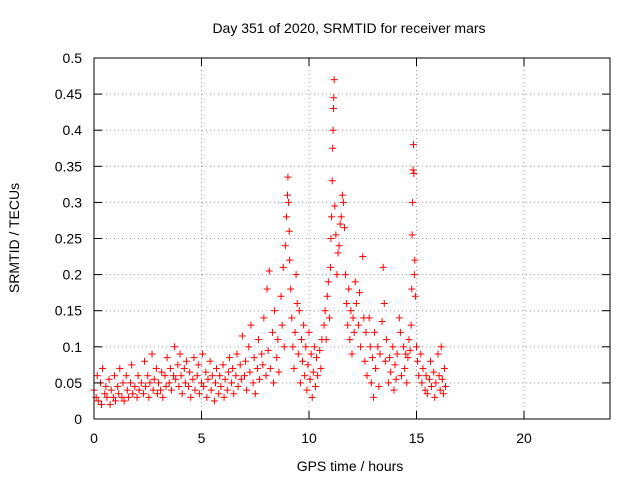 The width and height of the screenshot is (640, 480). Describe the element at coordinates (73, 347) in the screenshot. I see `y-tick-label: 0.1` at that location.